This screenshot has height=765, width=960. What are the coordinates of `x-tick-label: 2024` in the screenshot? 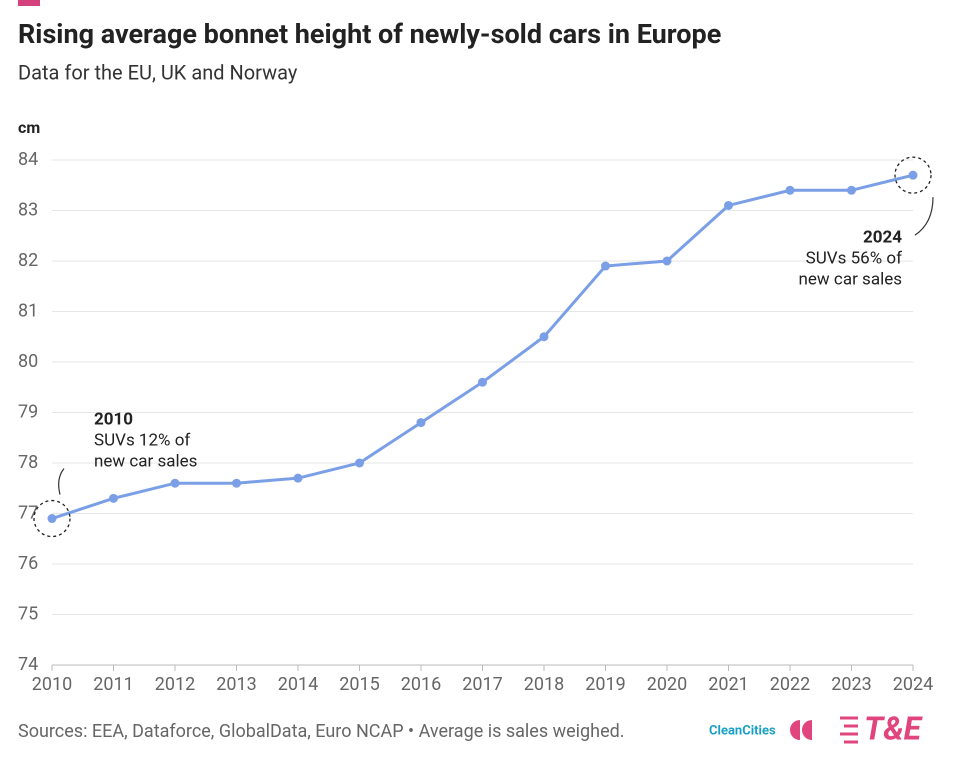 It's located at (913, 684).